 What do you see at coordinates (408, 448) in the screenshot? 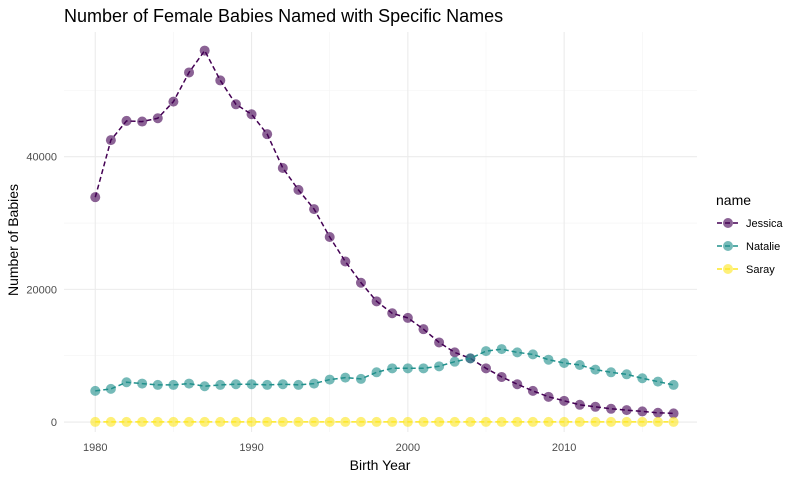
I see `x-tick-label: 2000` at bounding box center [408, 448].